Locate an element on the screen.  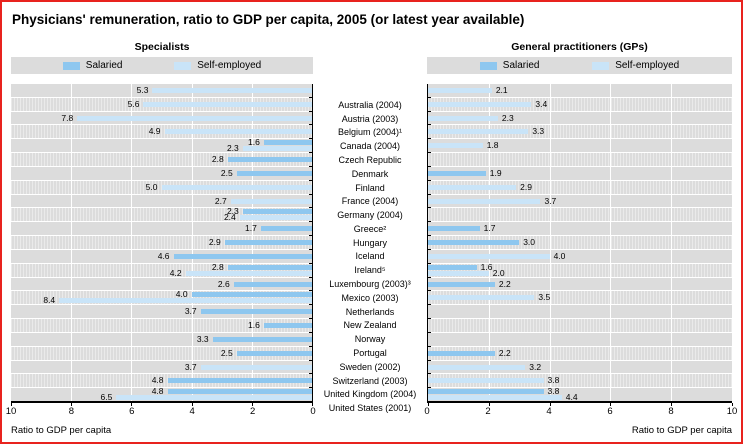
panel-title-gps: General practitioners (GPs) is located at coordinates (579, 47).